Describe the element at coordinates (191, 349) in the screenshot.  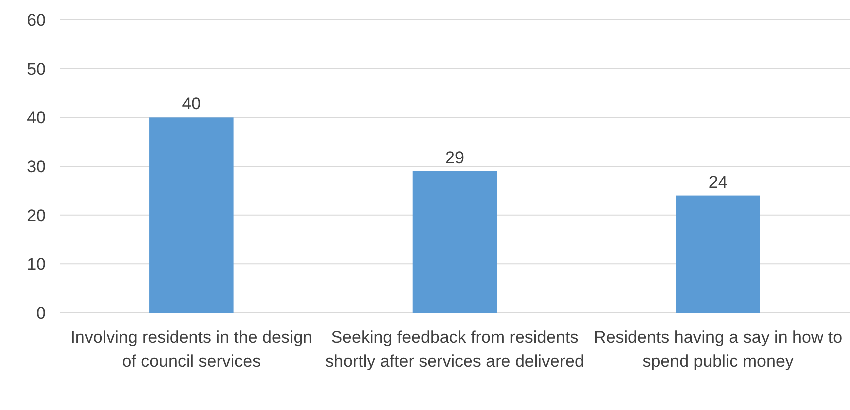
I see `x-tick-label: Involving residents in the design of council services` at that location.